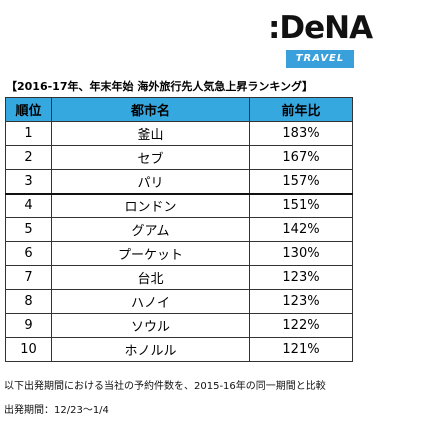 The image size is (426, 426). Describe the element at coordinates (301, 133) in the screenshot. I see `ratio-cell: 183%` at that location.